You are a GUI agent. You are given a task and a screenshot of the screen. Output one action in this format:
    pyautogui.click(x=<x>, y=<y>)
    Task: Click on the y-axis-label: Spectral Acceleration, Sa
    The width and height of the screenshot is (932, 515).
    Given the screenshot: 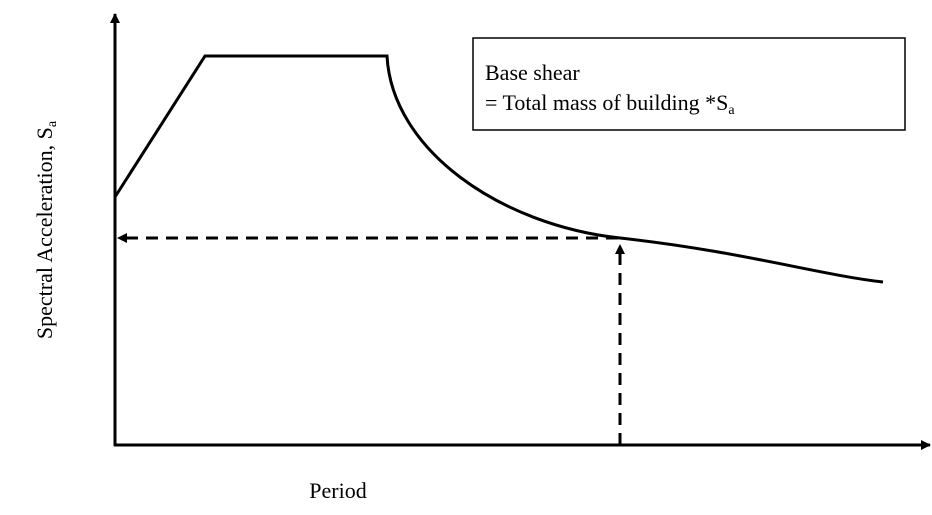 What is the action you would take?
    pyautogui.click(x=46, y=229)
    